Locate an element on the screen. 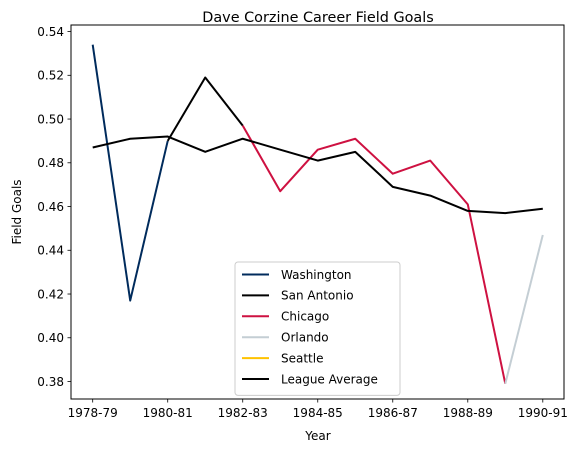 This screenshot has height=453, width=582. legend-frame is located at coordinates (317, 328).